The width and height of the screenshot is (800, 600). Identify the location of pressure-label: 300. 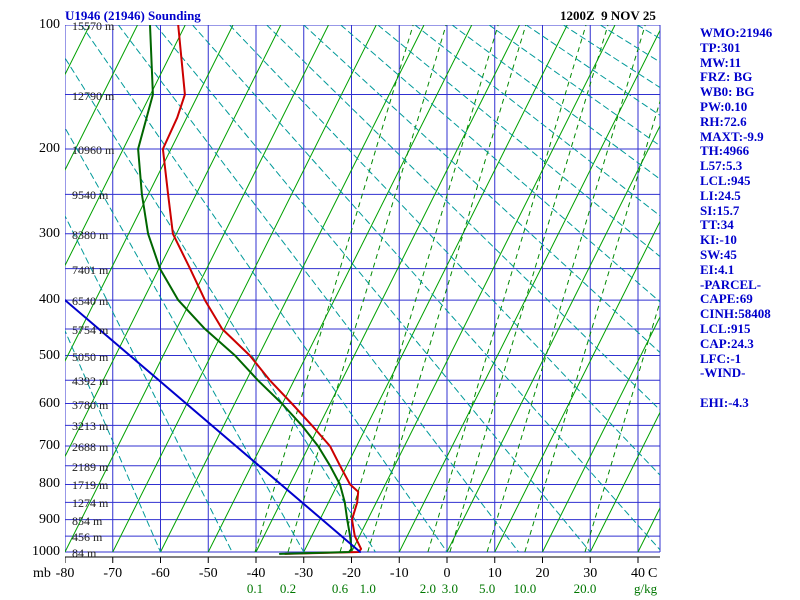
(49, 233).